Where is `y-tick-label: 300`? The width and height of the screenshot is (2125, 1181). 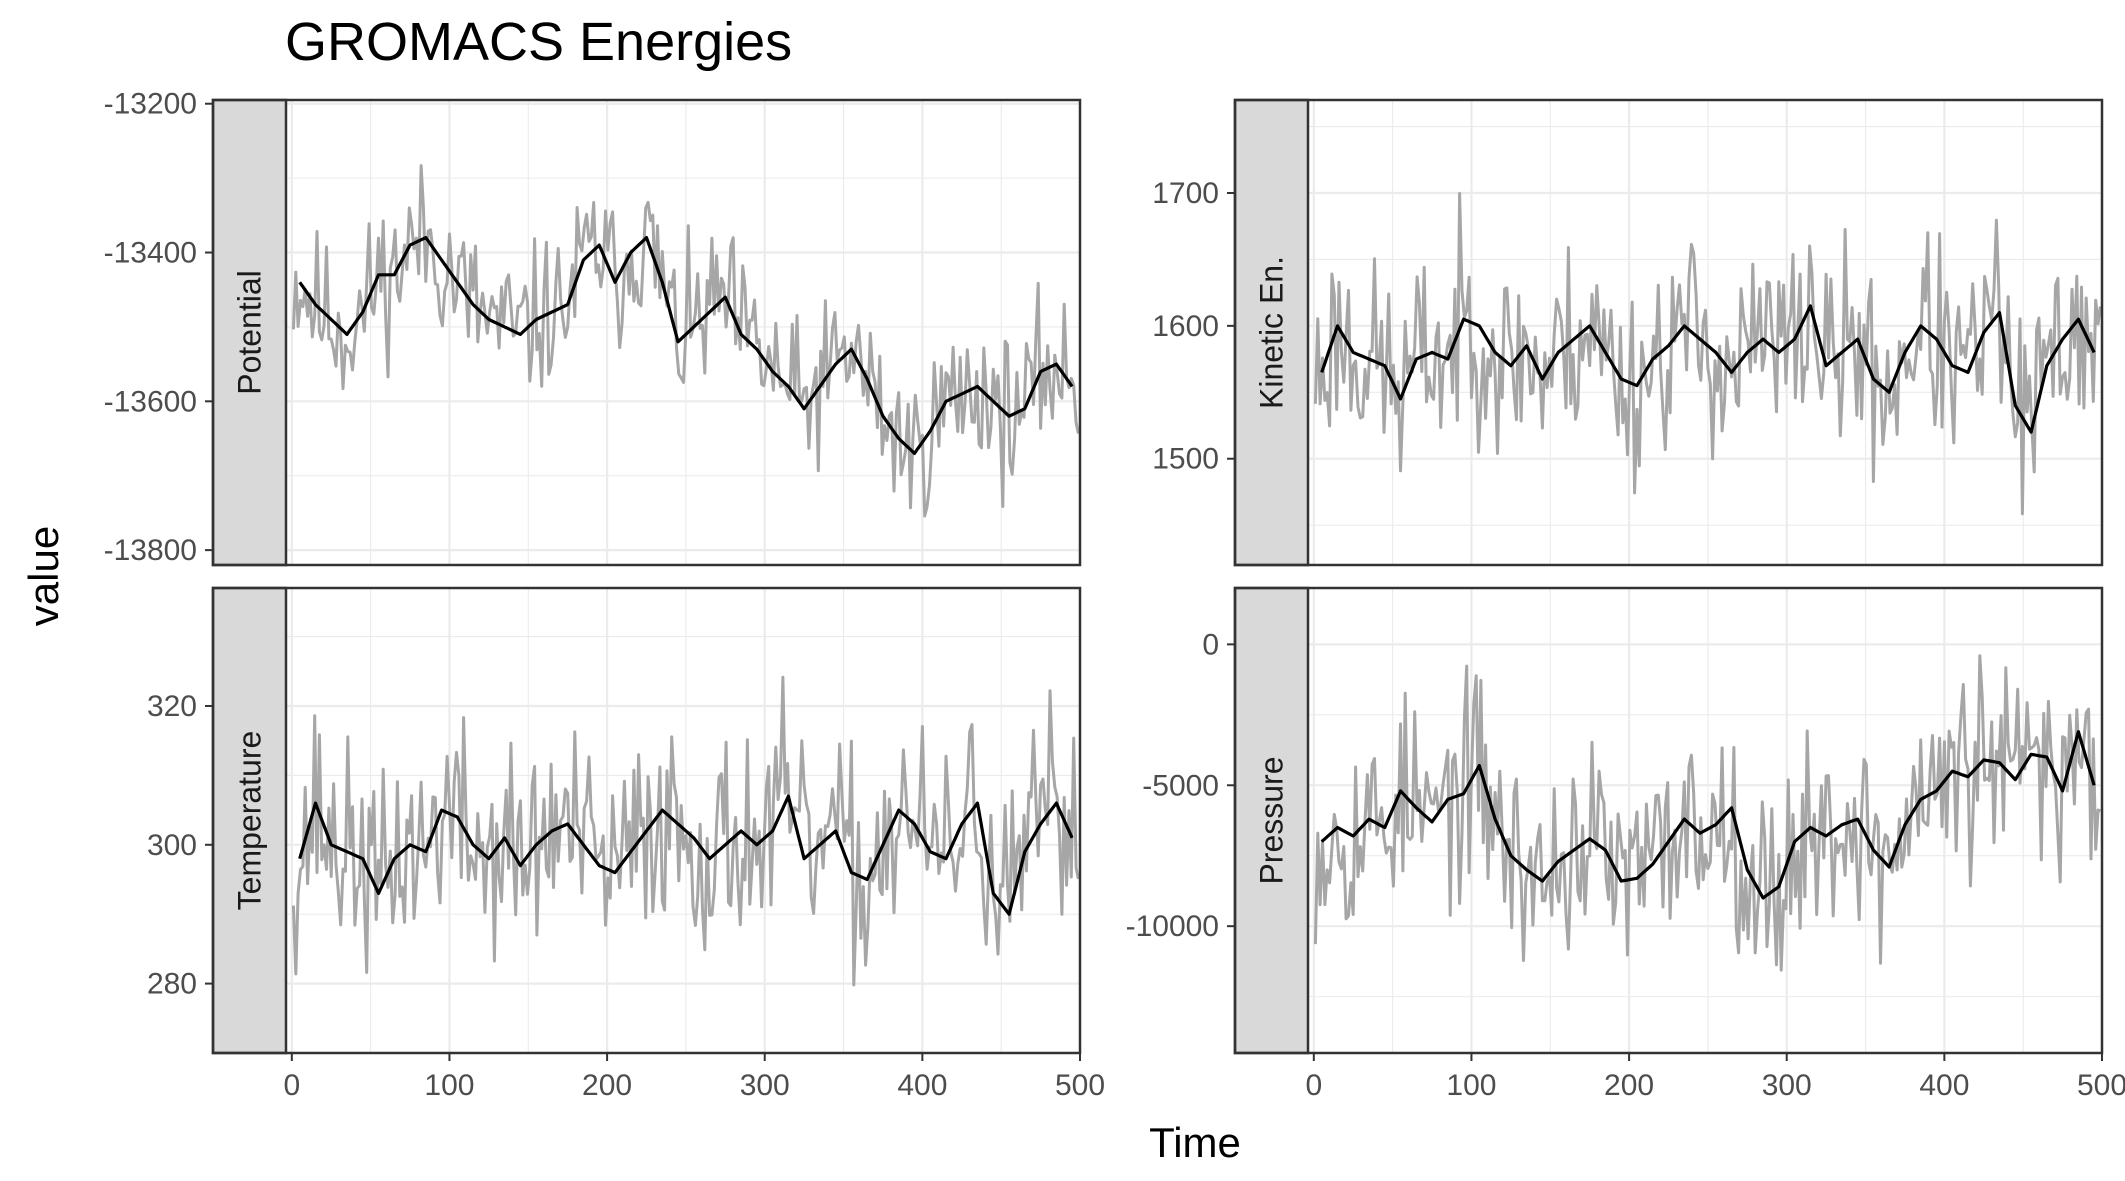
y-tick-label: 300 is located at coordinates (172, 845).